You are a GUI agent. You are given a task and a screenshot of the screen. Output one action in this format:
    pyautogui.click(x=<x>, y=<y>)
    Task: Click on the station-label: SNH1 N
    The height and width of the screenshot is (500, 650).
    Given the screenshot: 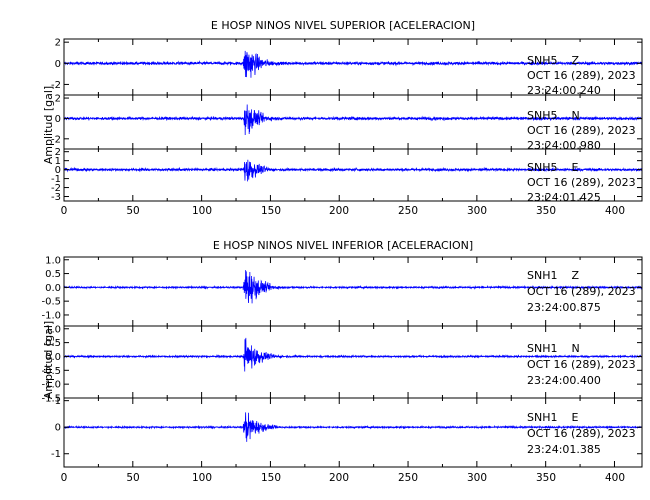 What is the action you would take?
    pyautogui.click(x=553, y=348)
    